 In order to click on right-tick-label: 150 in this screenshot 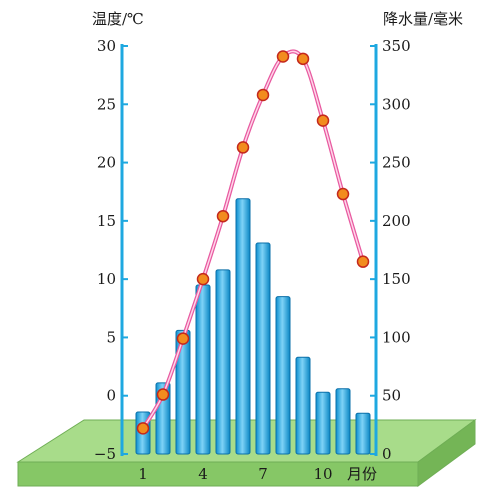, I will do `click(396, 279)`.